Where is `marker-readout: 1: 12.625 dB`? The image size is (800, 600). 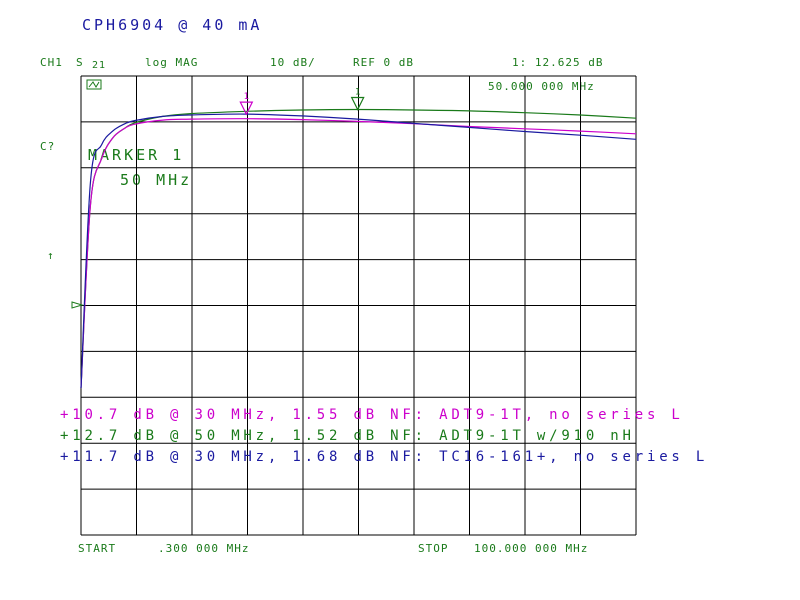
marker-readout: 1: 12.625 dB is located at coordinates (558, 62).